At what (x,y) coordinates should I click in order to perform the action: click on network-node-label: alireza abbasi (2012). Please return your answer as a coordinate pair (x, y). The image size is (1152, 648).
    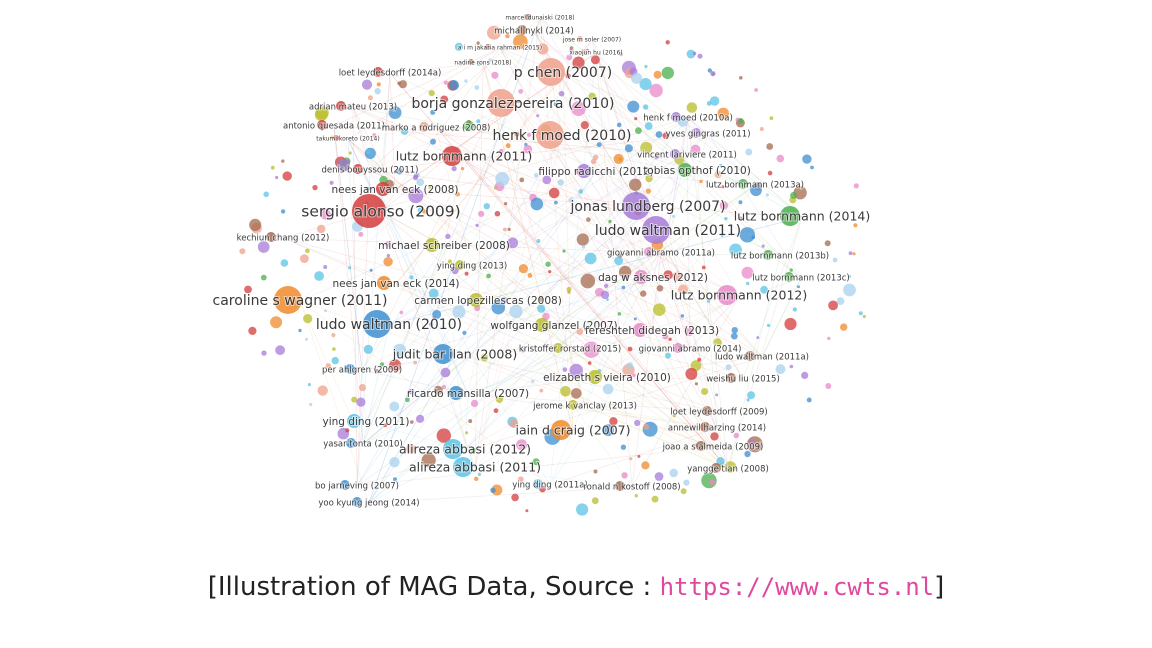
    Looking at the image, I should click on (465, 449).